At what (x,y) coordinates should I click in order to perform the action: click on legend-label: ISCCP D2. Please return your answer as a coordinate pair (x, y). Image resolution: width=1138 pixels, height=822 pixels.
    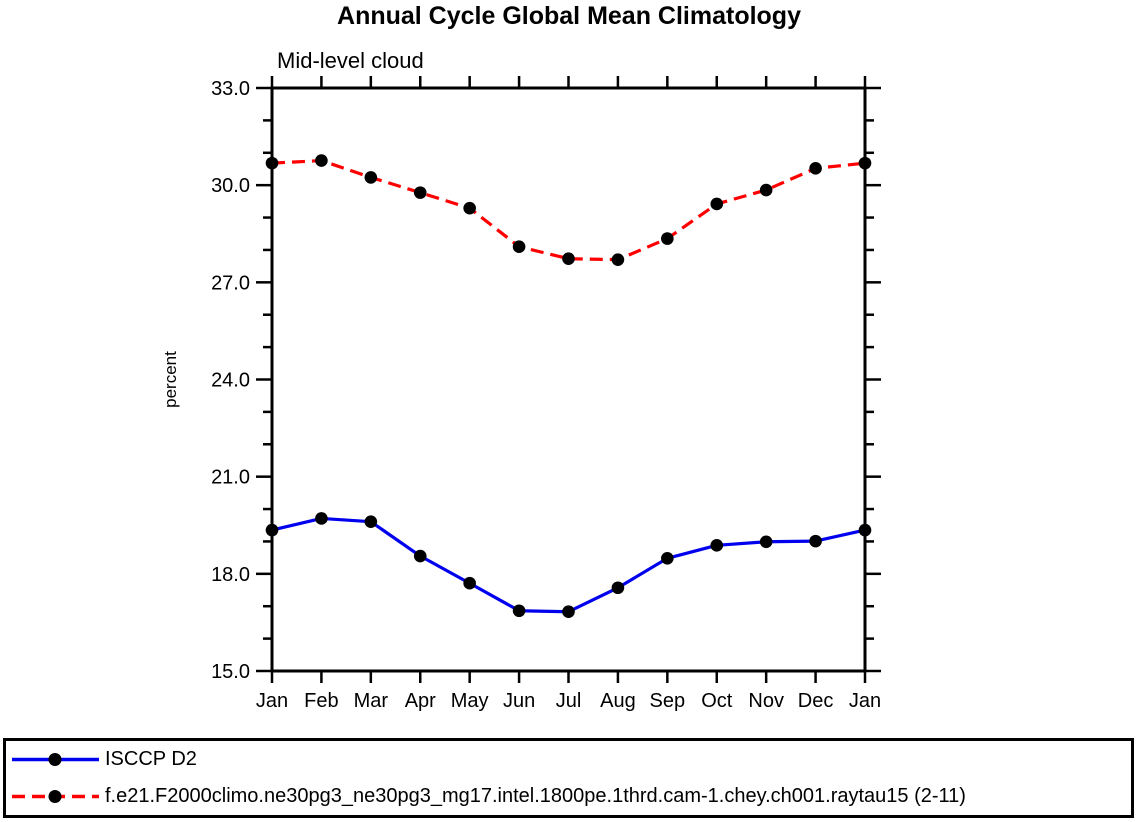
    Looking at the image, I should click on (151, 759).